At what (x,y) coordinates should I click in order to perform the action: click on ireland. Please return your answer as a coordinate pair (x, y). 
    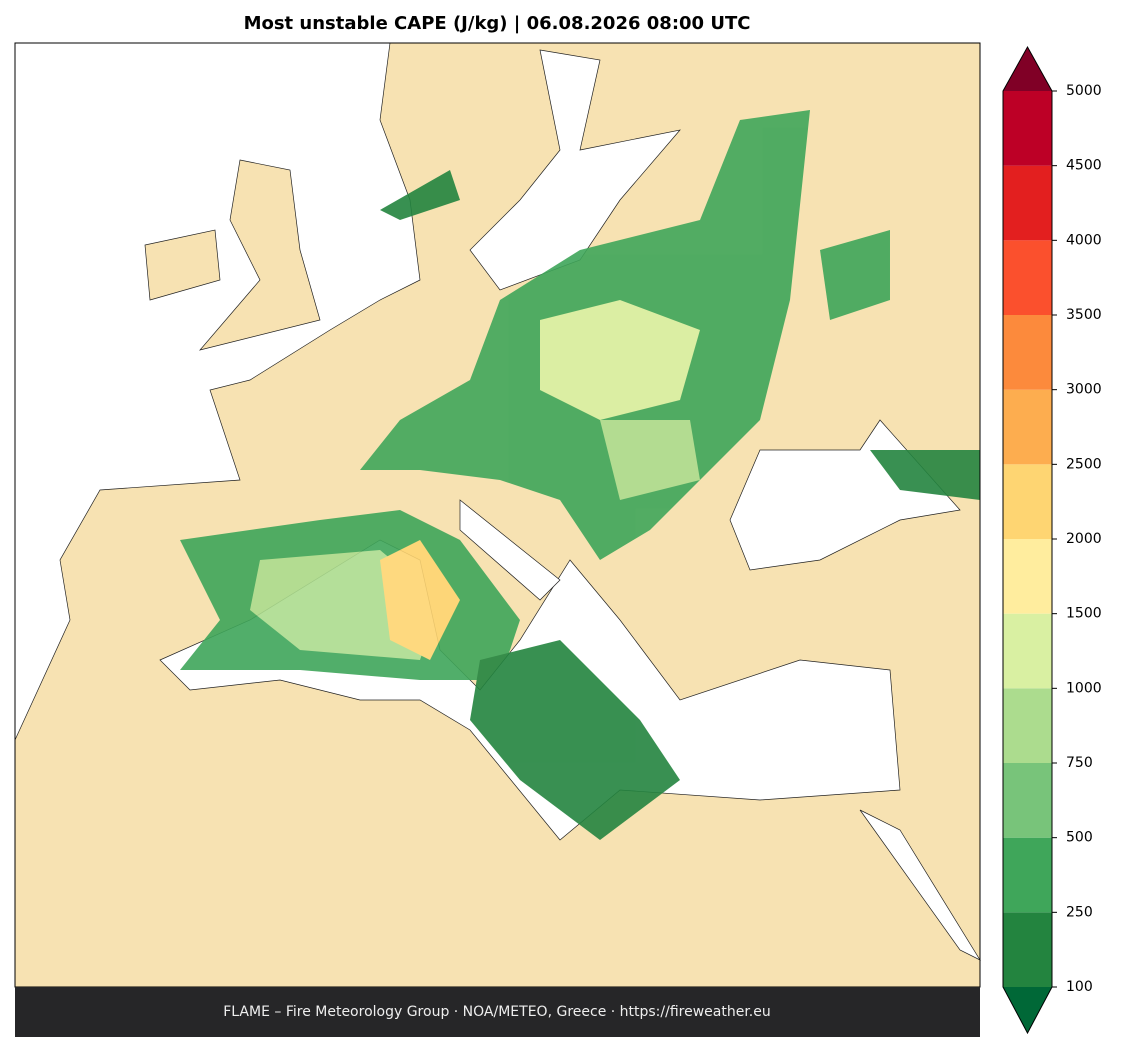
    Looking at the image, I should click on (182, 265).